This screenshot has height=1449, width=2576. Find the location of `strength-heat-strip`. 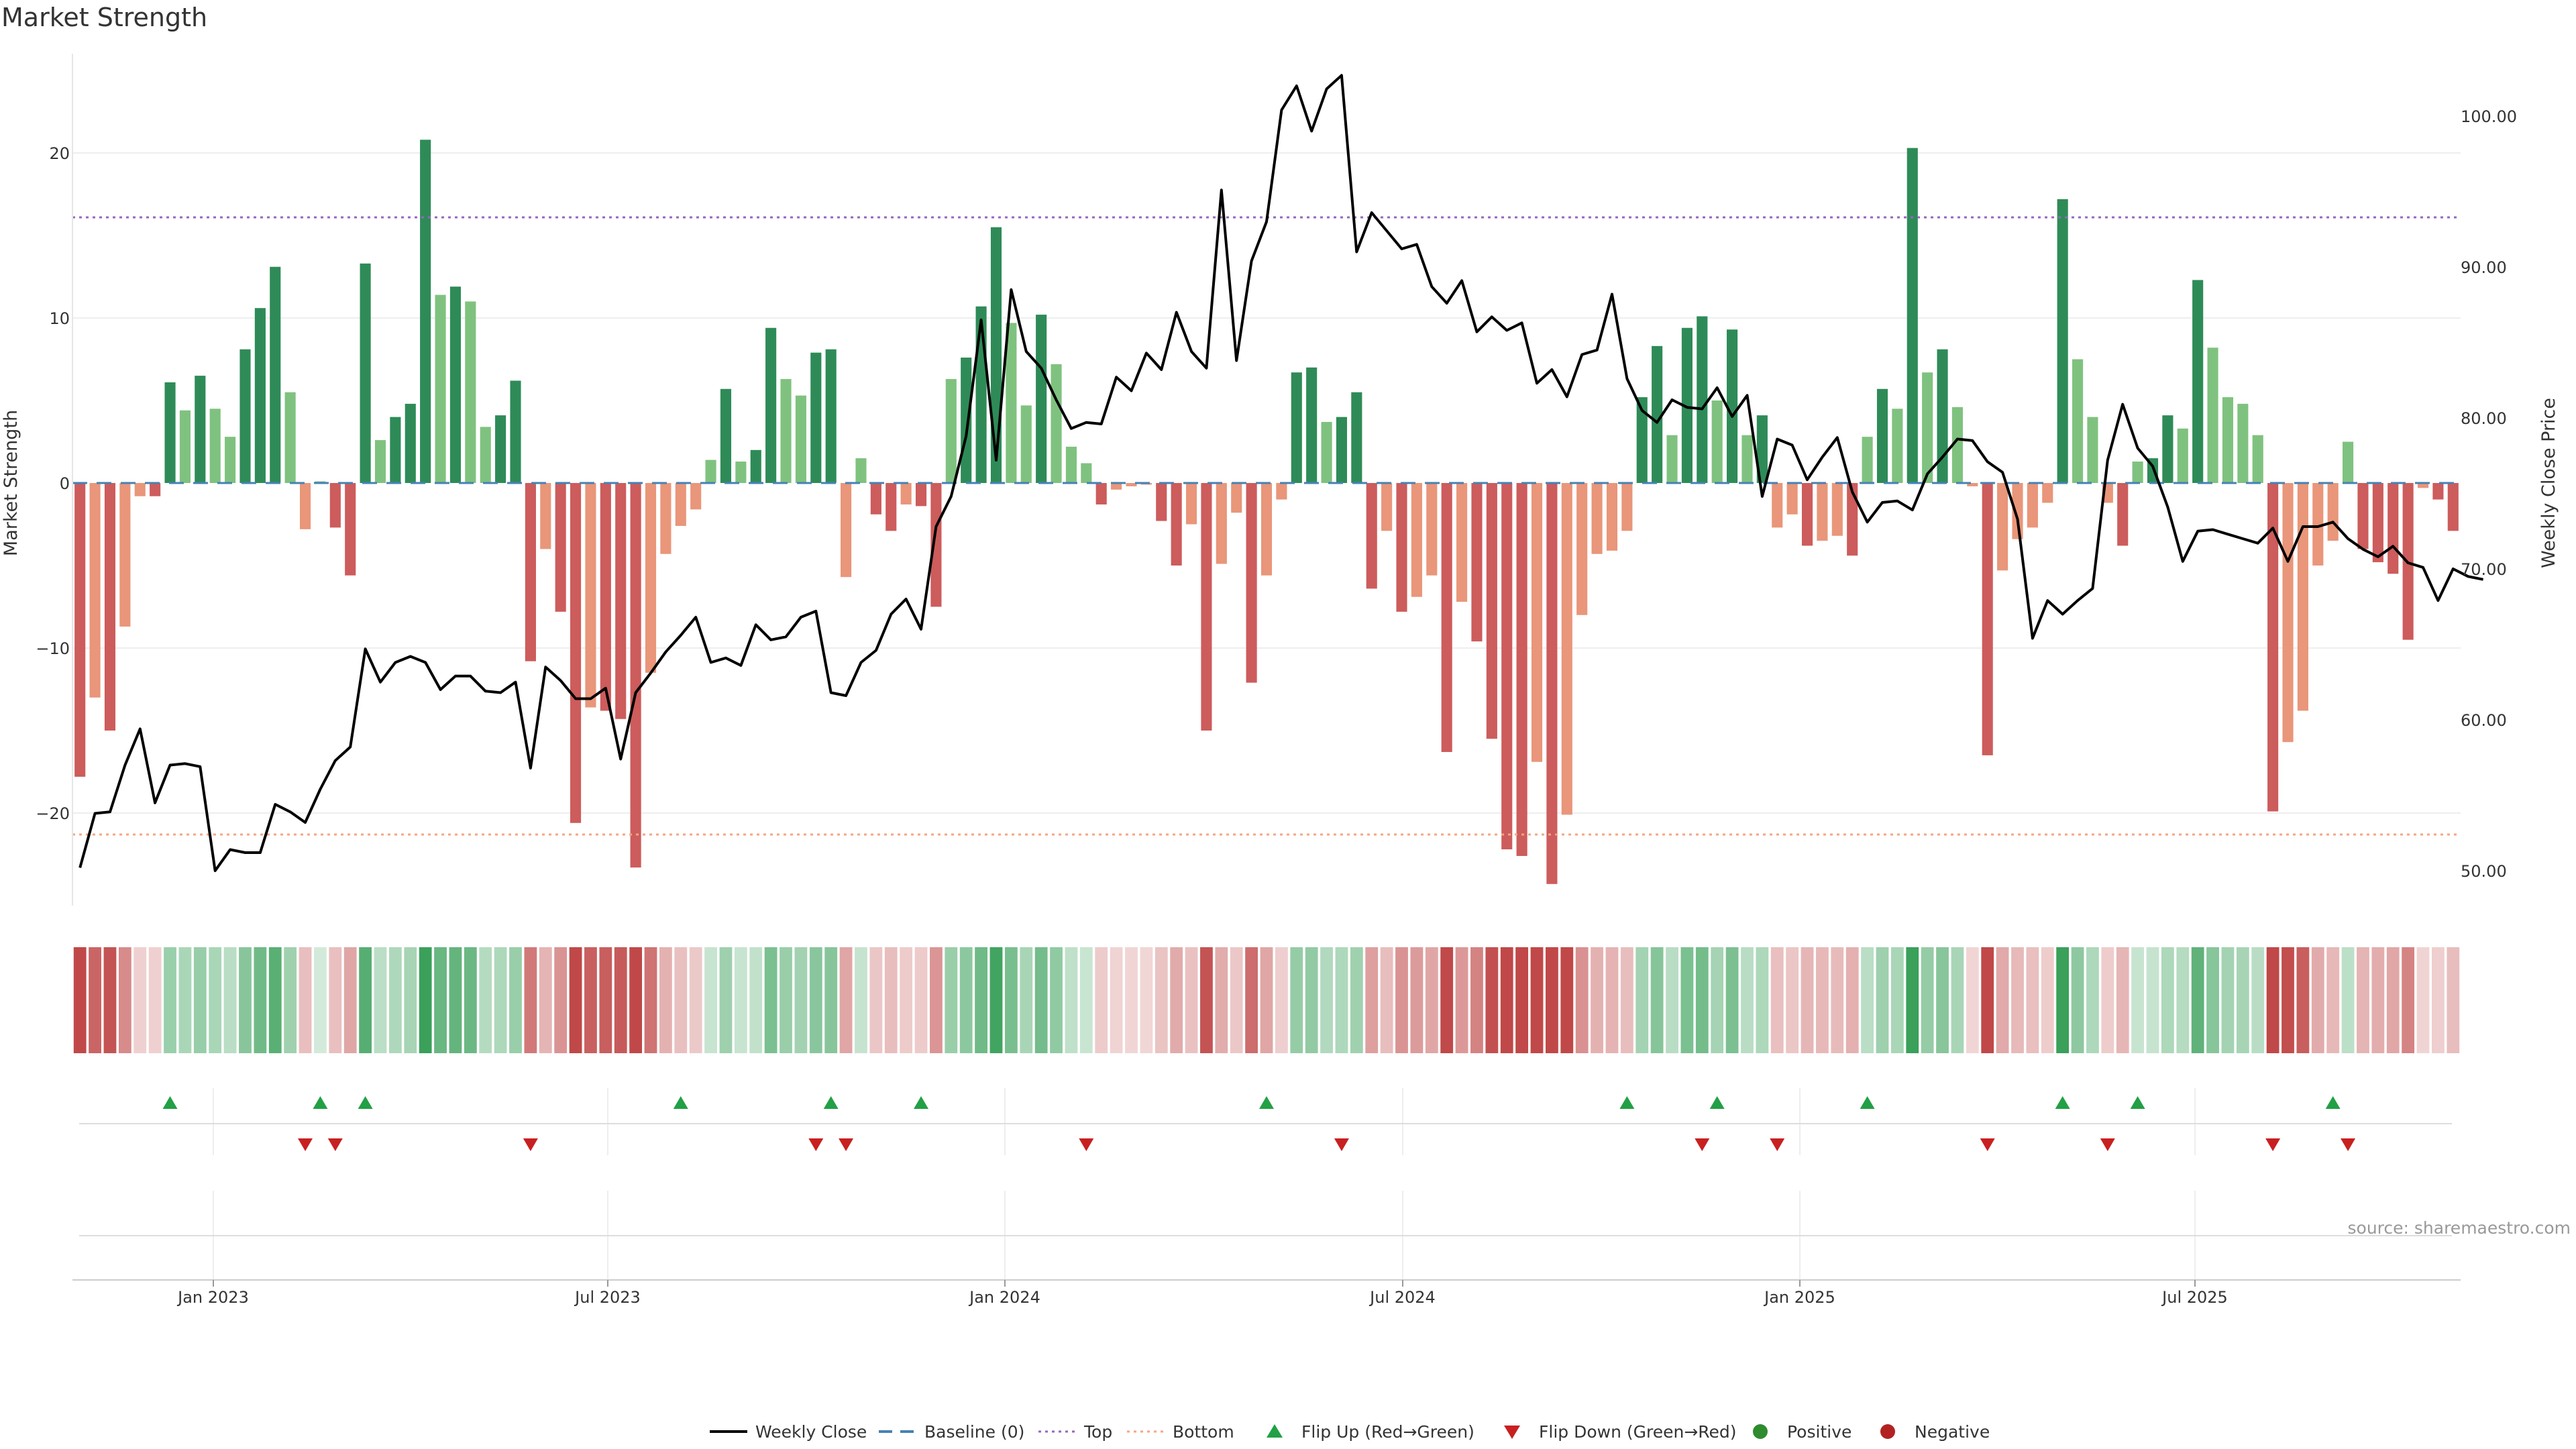

strength-heat-strip is located at coordinates (1266, 1000).